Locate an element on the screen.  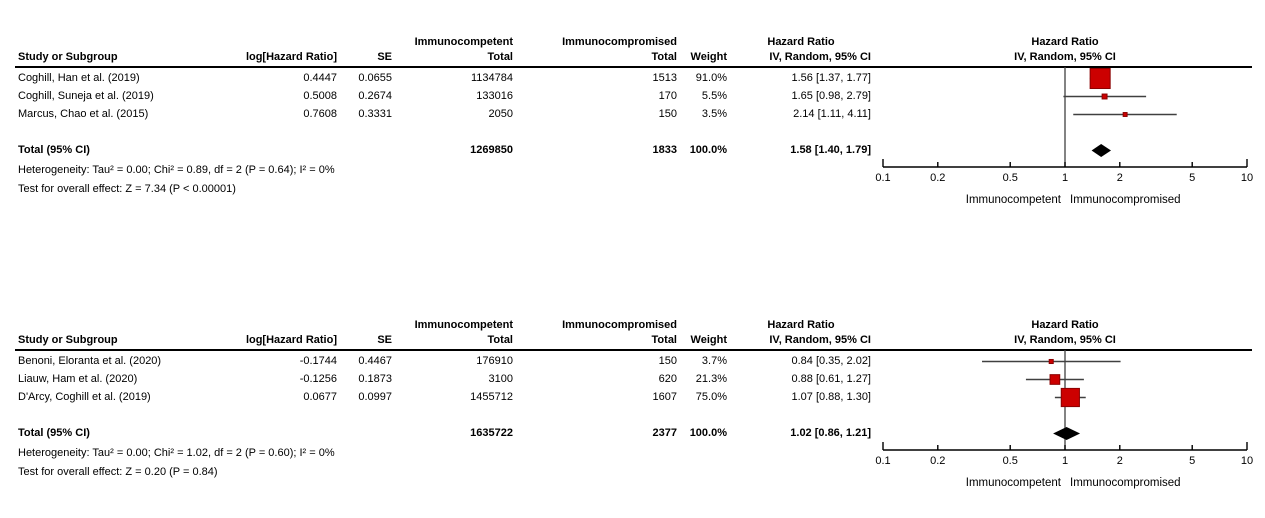
study-log-hr: -0.1744 is located at coordinates (318, 361).